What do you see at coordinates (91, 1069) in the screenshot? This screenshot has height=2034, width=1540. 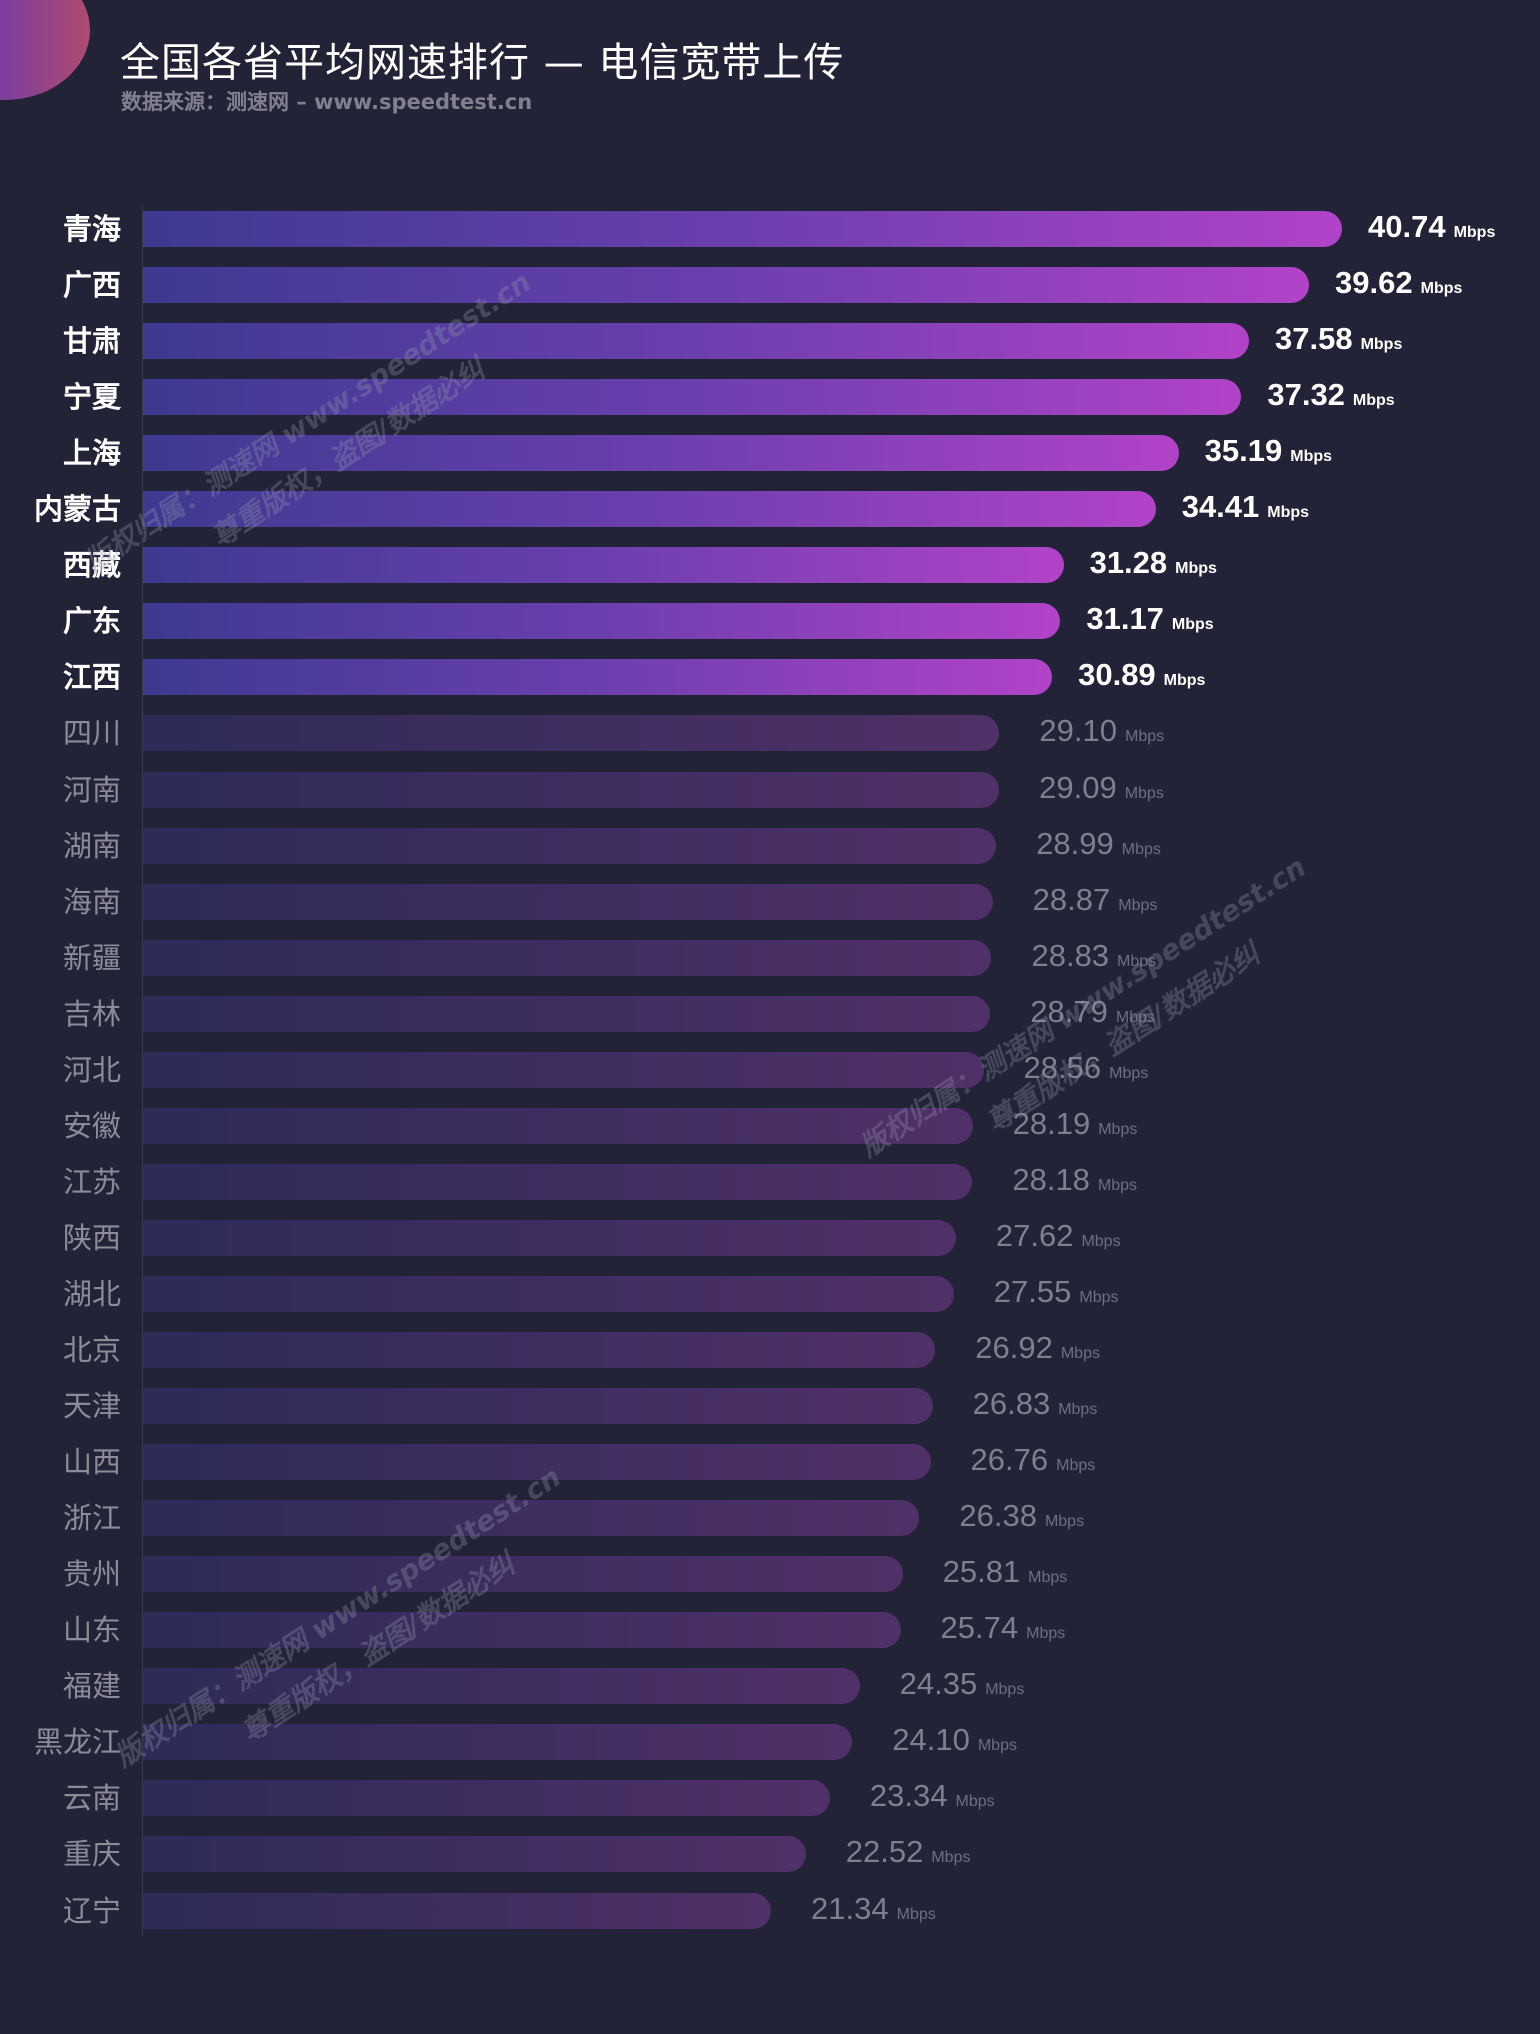 I see `category-label: 河北` at bounding box center [91, 1069].